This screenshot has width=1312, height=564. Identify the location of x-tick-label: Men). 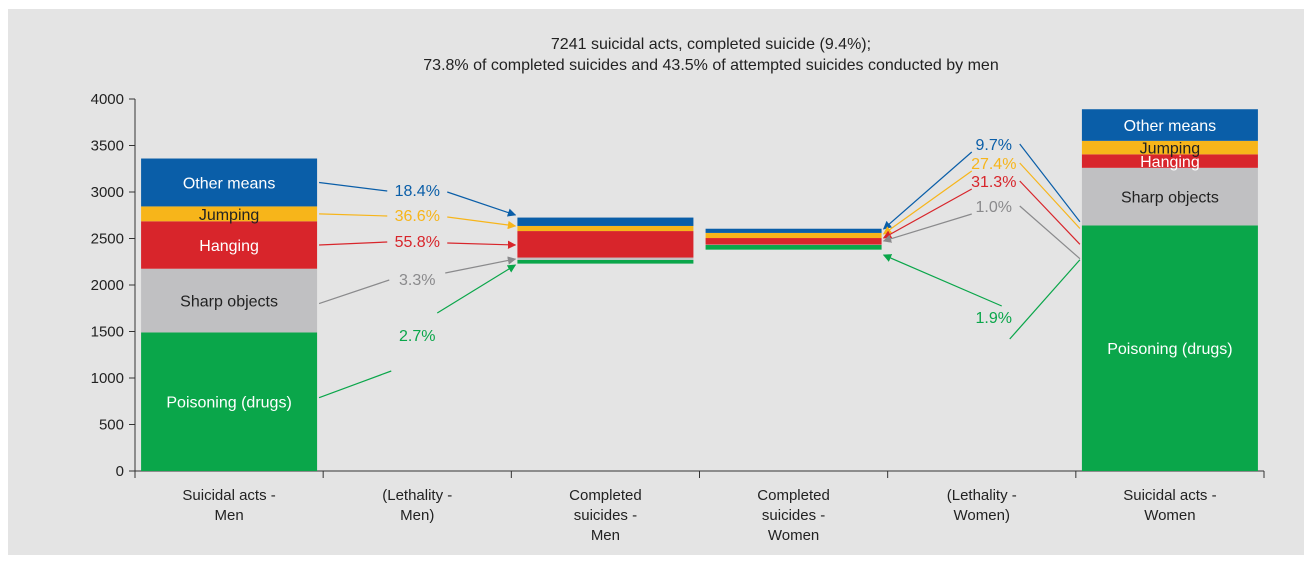
(417, 515).